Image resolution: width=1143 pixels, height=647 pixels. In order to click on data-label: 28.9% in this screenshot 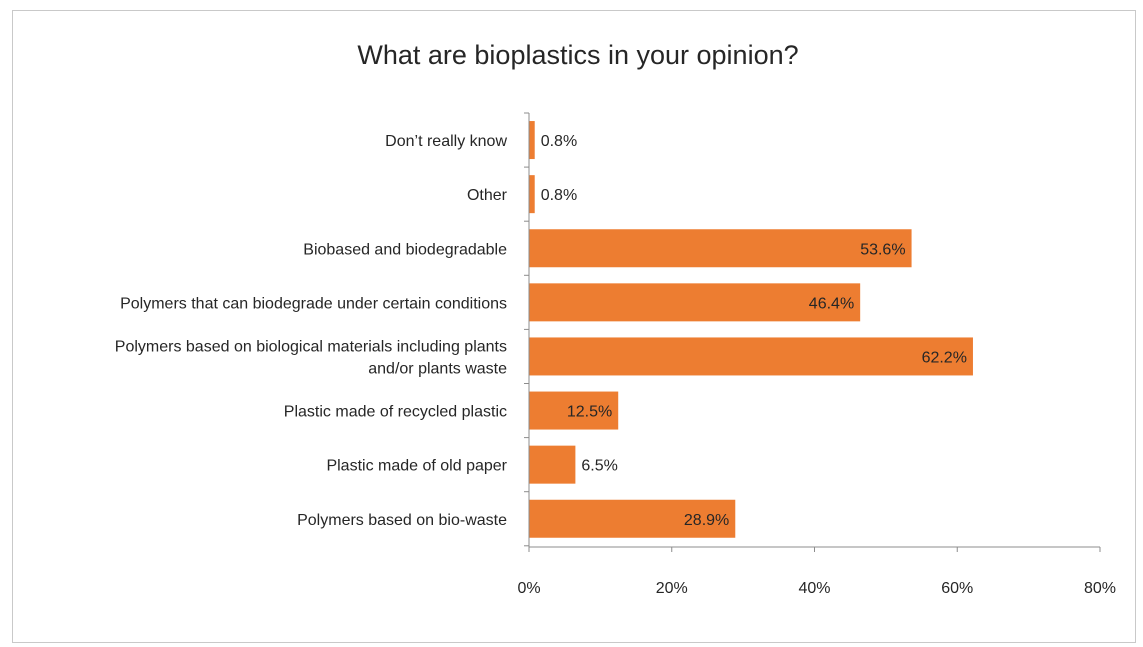, I will do `click(706, 520)`.